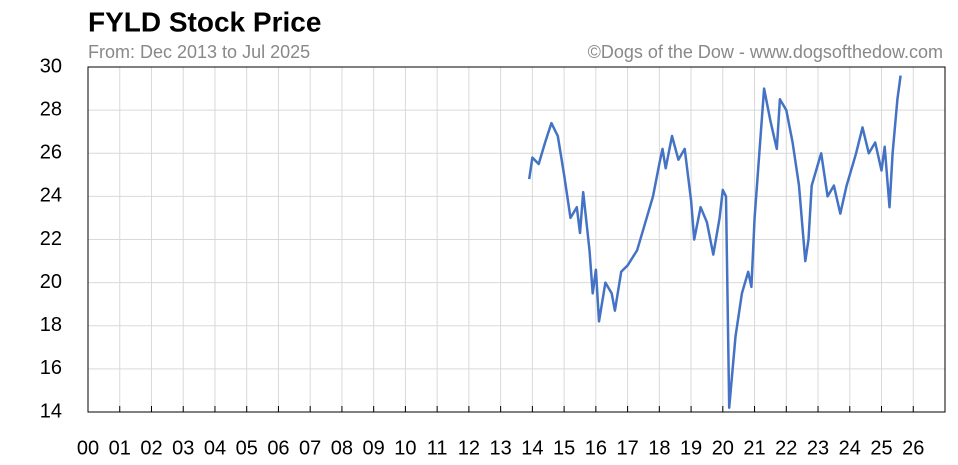 The image size is (958, 465). Describe the element at coordinates (51, 239) in the screenshot. I see `y-tick-label: 22` at that location.